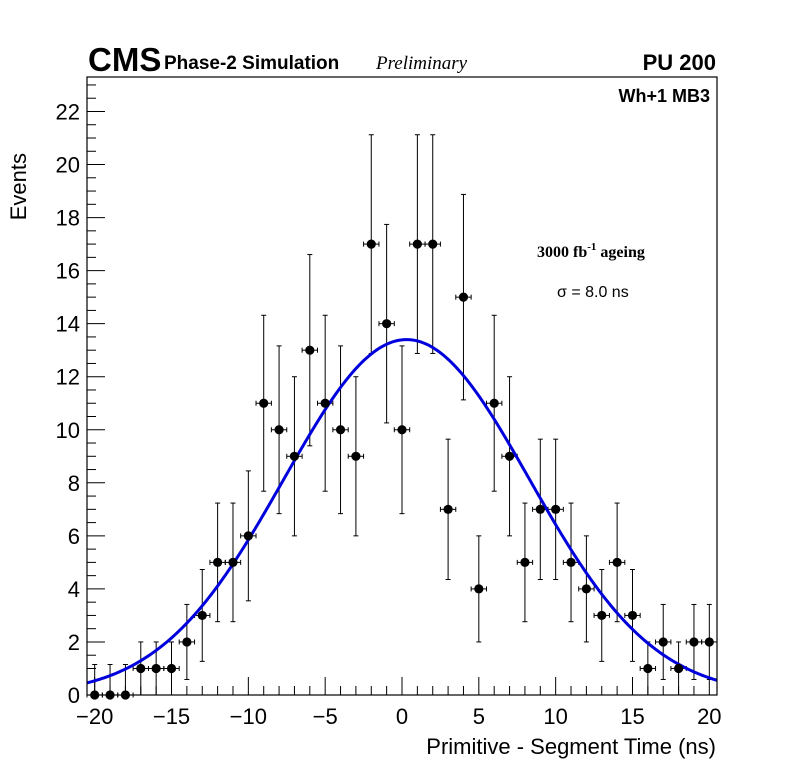  I want to click on x-tick-label: 10, so click(555, 716).